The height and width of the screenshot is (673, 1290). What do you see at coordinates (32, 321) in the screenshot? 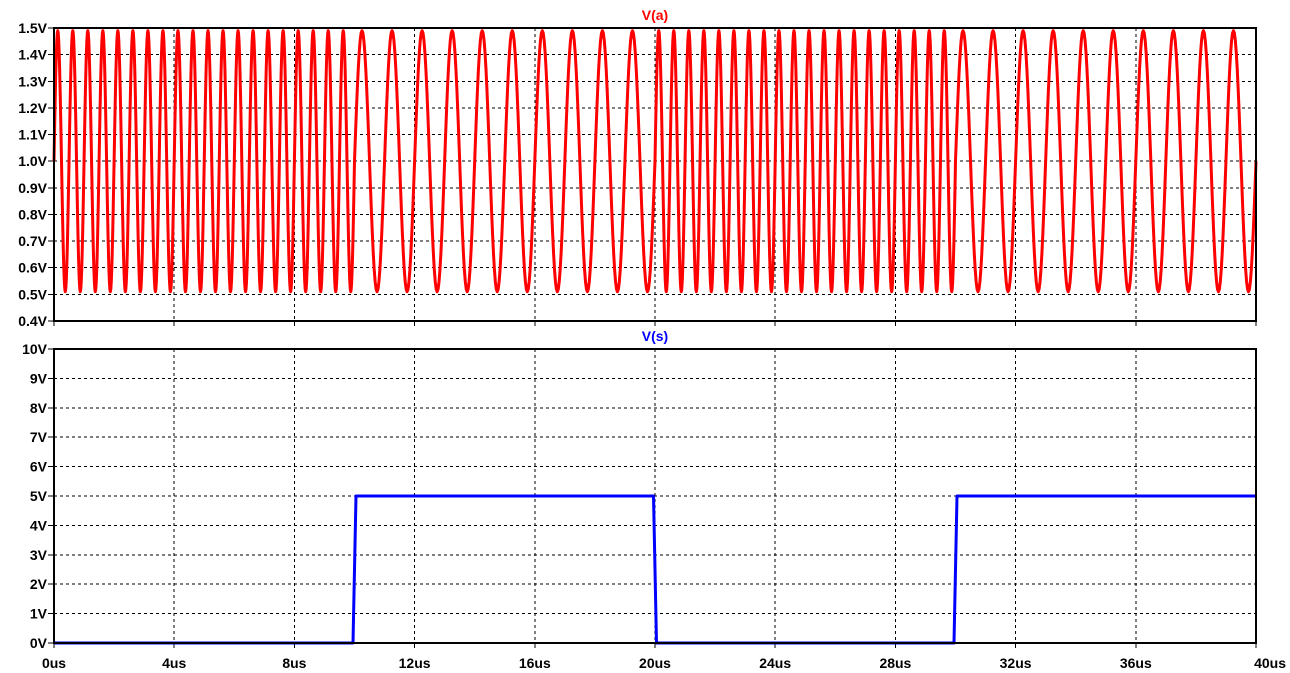
I see `y-tick-label: 0.4V` at bounding box center [32, 321].